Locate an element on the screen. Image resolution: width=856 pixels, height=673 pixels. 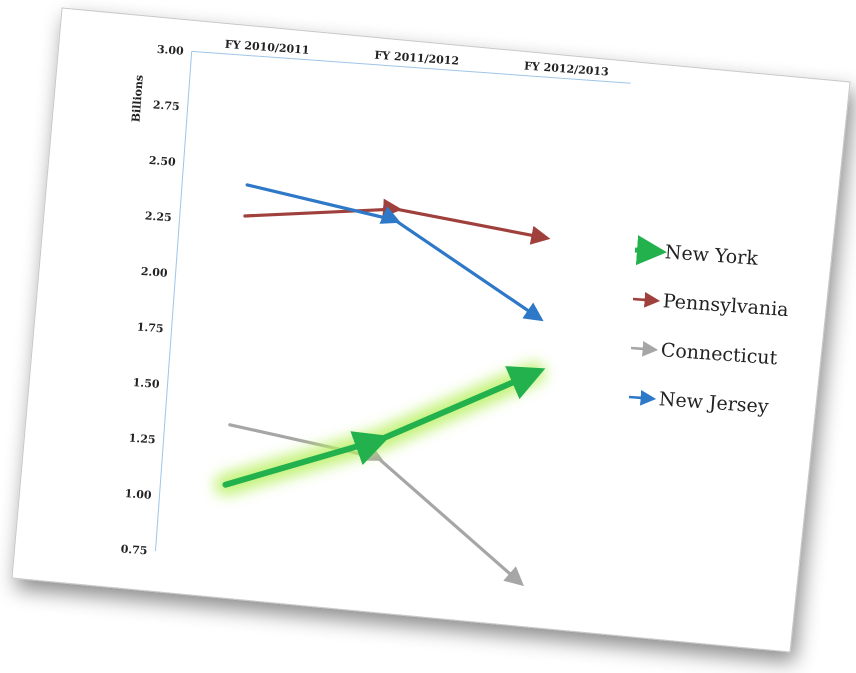
x-category-label: FY 2011/2012 is located at coordinates (416, 58).